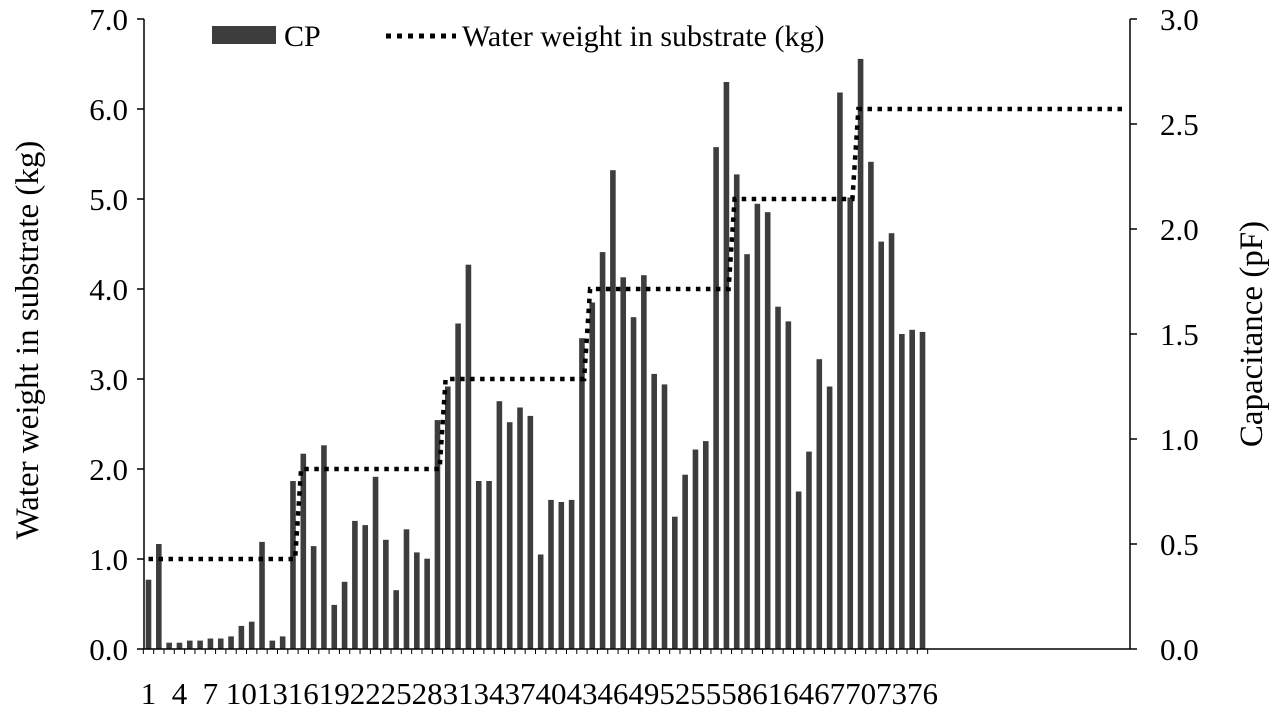  Describe the element at coordinates (643, 693) in the screenshot. I see `x-tick-label: 49` at that location.